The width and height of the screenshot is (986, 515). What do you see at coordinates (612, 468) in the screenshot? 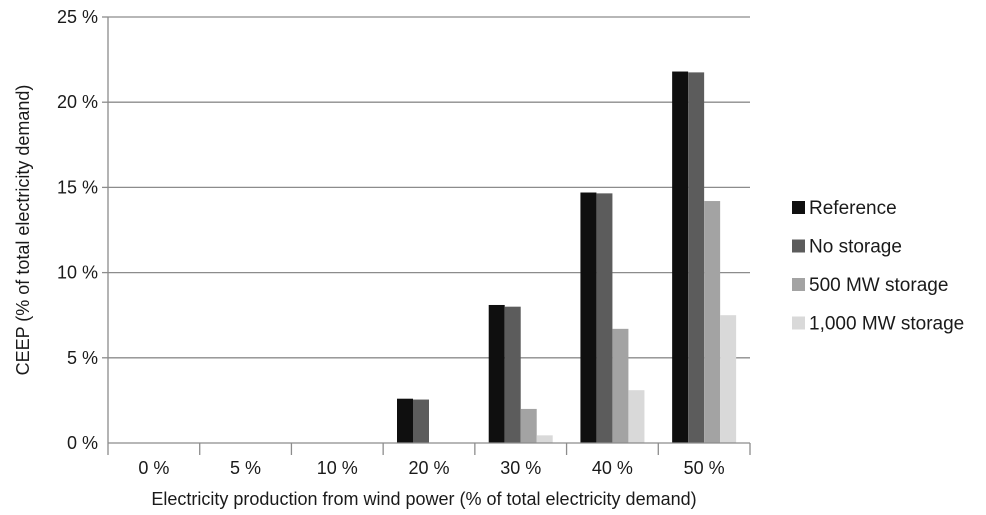
I see `x-tick-label: 40 %` at bounding box center [612, 468].